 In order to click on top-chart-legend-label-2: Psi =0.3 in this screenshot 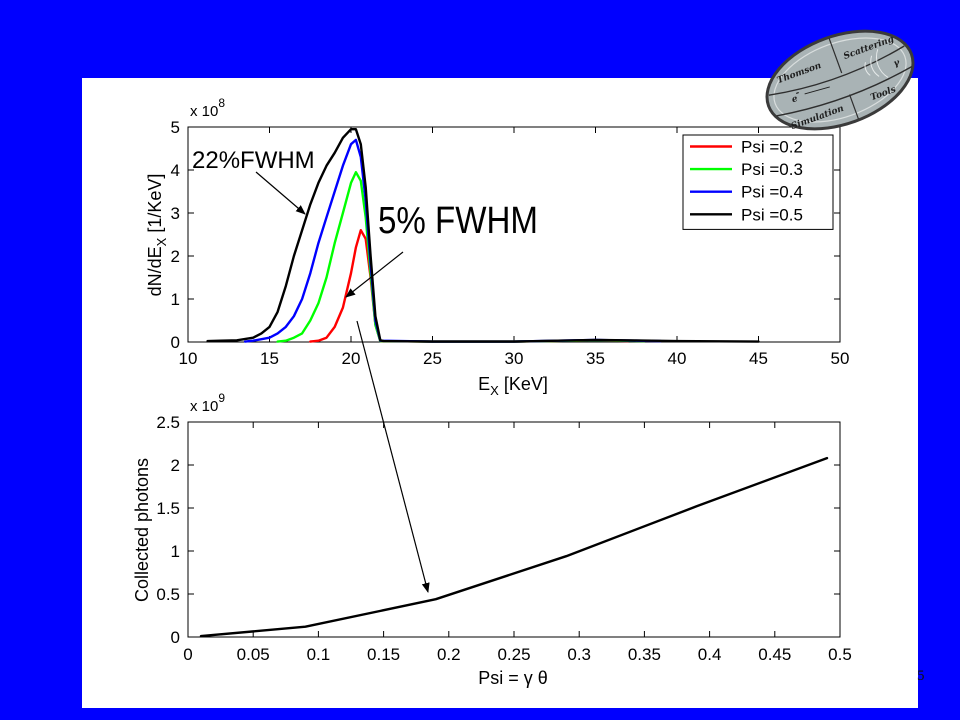, I will do `click(772, 169)`.